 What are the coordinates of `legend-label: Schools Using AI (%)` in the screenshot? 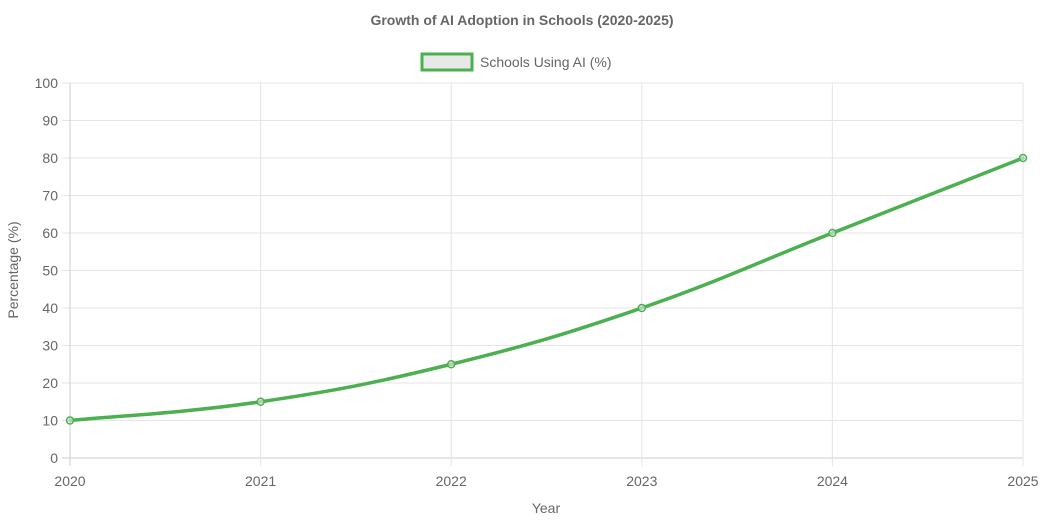 It's located at (546, 62).